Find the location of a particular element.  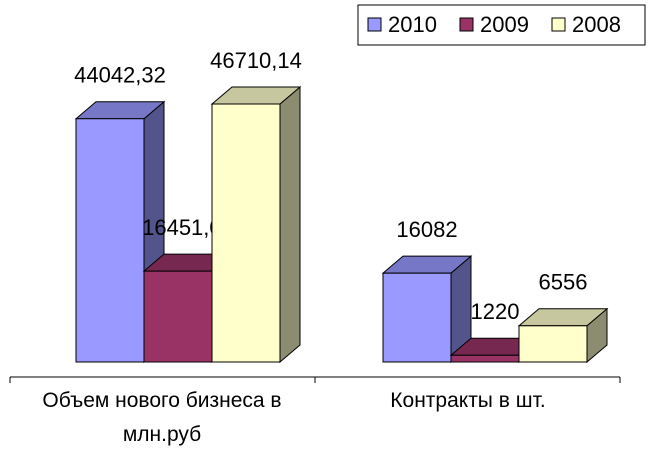

value-label: 6556 is located at coordinates (563, 282).